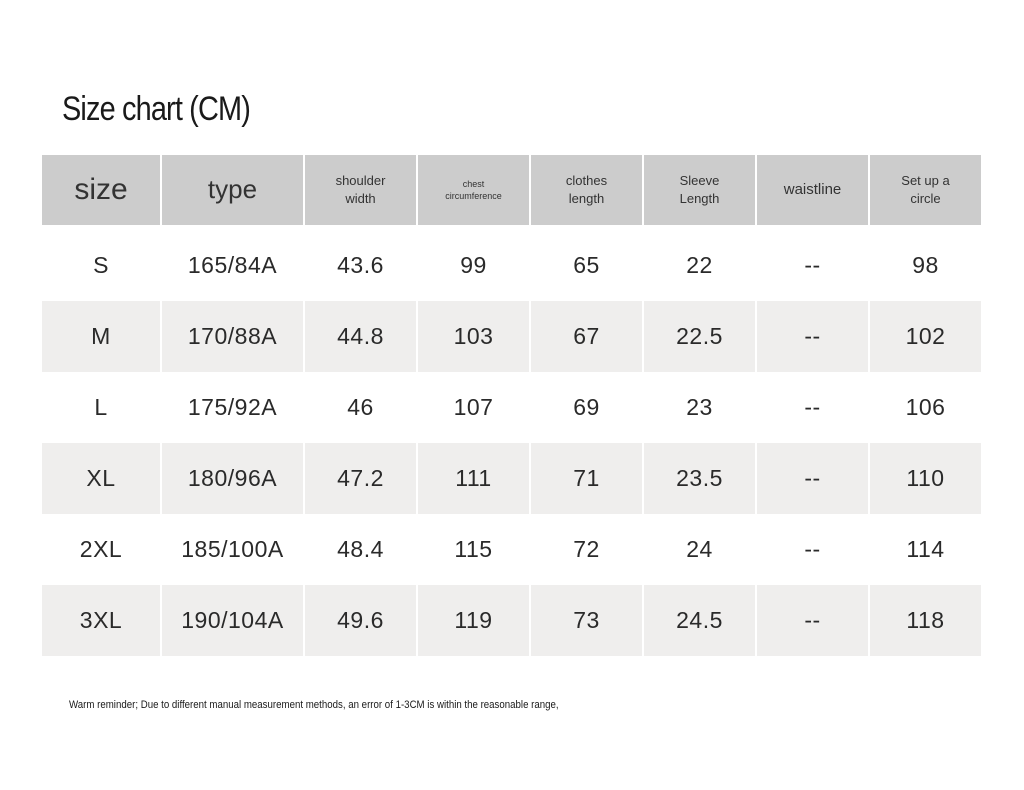 This screenshot has width=1024, height=790. I want to click on table-cell: 110, so click(925, 478).